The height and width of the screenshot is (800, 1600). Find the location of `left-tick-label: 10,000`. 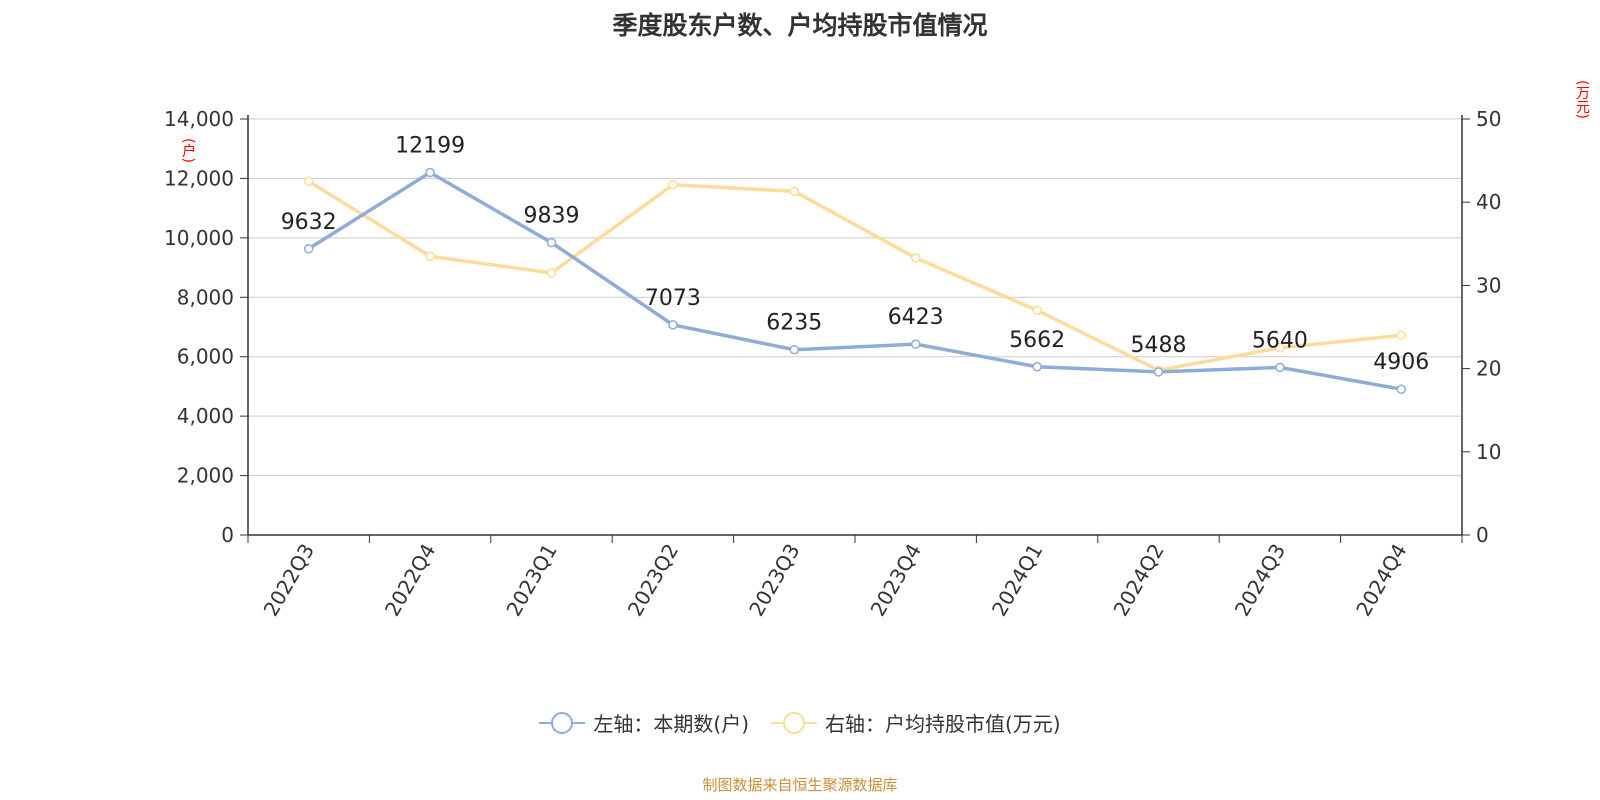

left-tick-label: 10,000 is located at coordinates (199, 238).